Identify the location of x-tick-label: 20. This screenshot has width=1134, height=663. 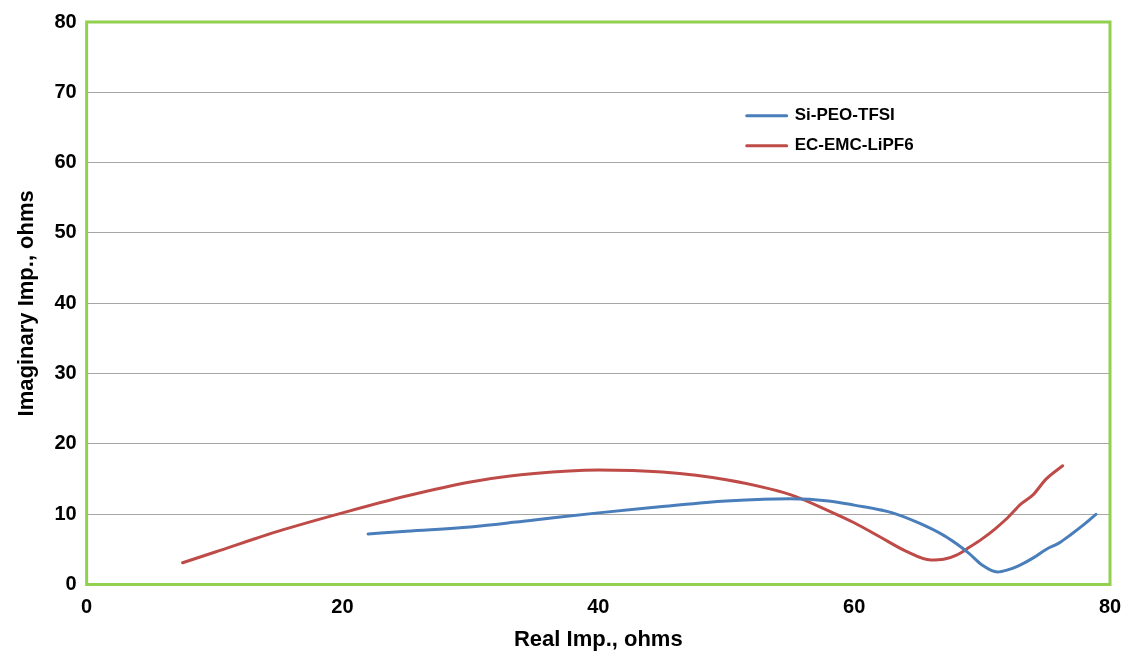
(342, 606).